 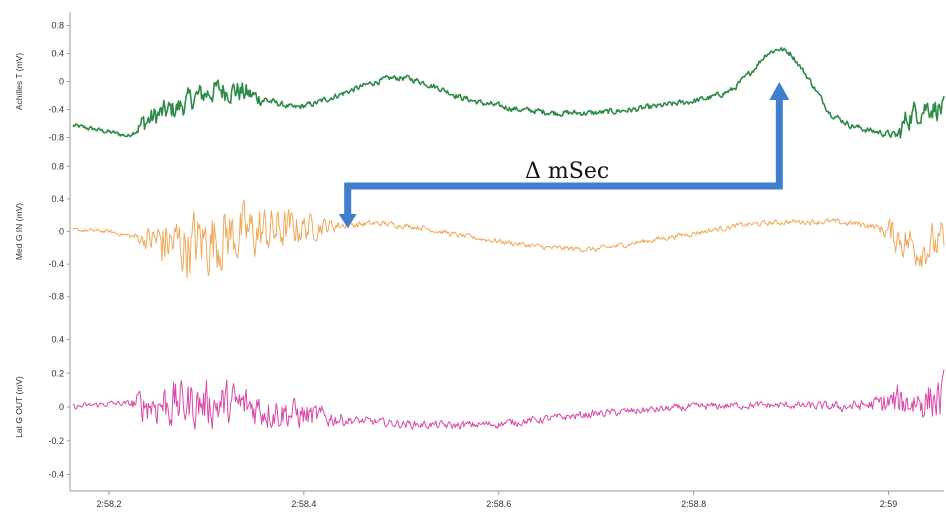 What do you see at coordinates (303, 504) in the screenshot?
I see `x-tick-label: 2:58.4` at bounding box center [303, 504].